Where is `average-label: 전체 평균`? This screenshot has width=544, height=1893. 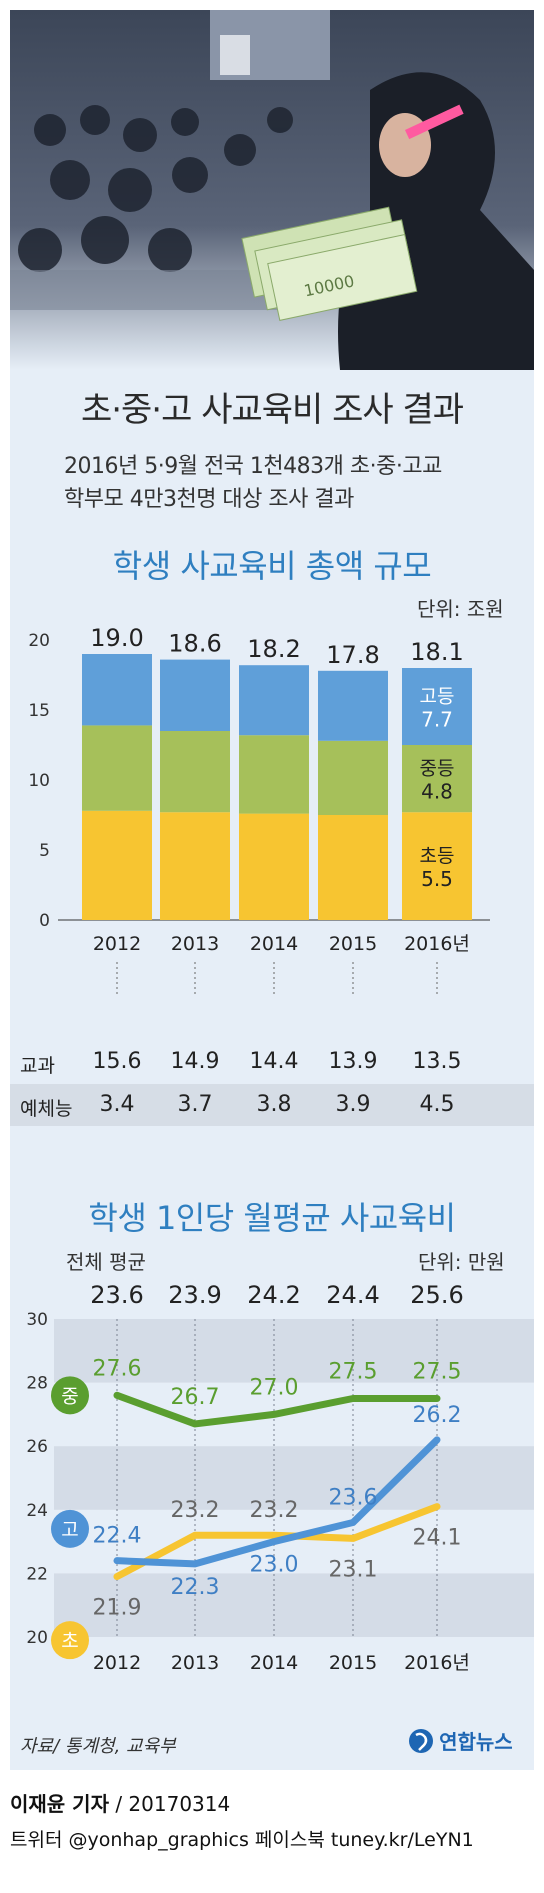
average-label: 전체 평균 is located at coordinates (106, 1262).